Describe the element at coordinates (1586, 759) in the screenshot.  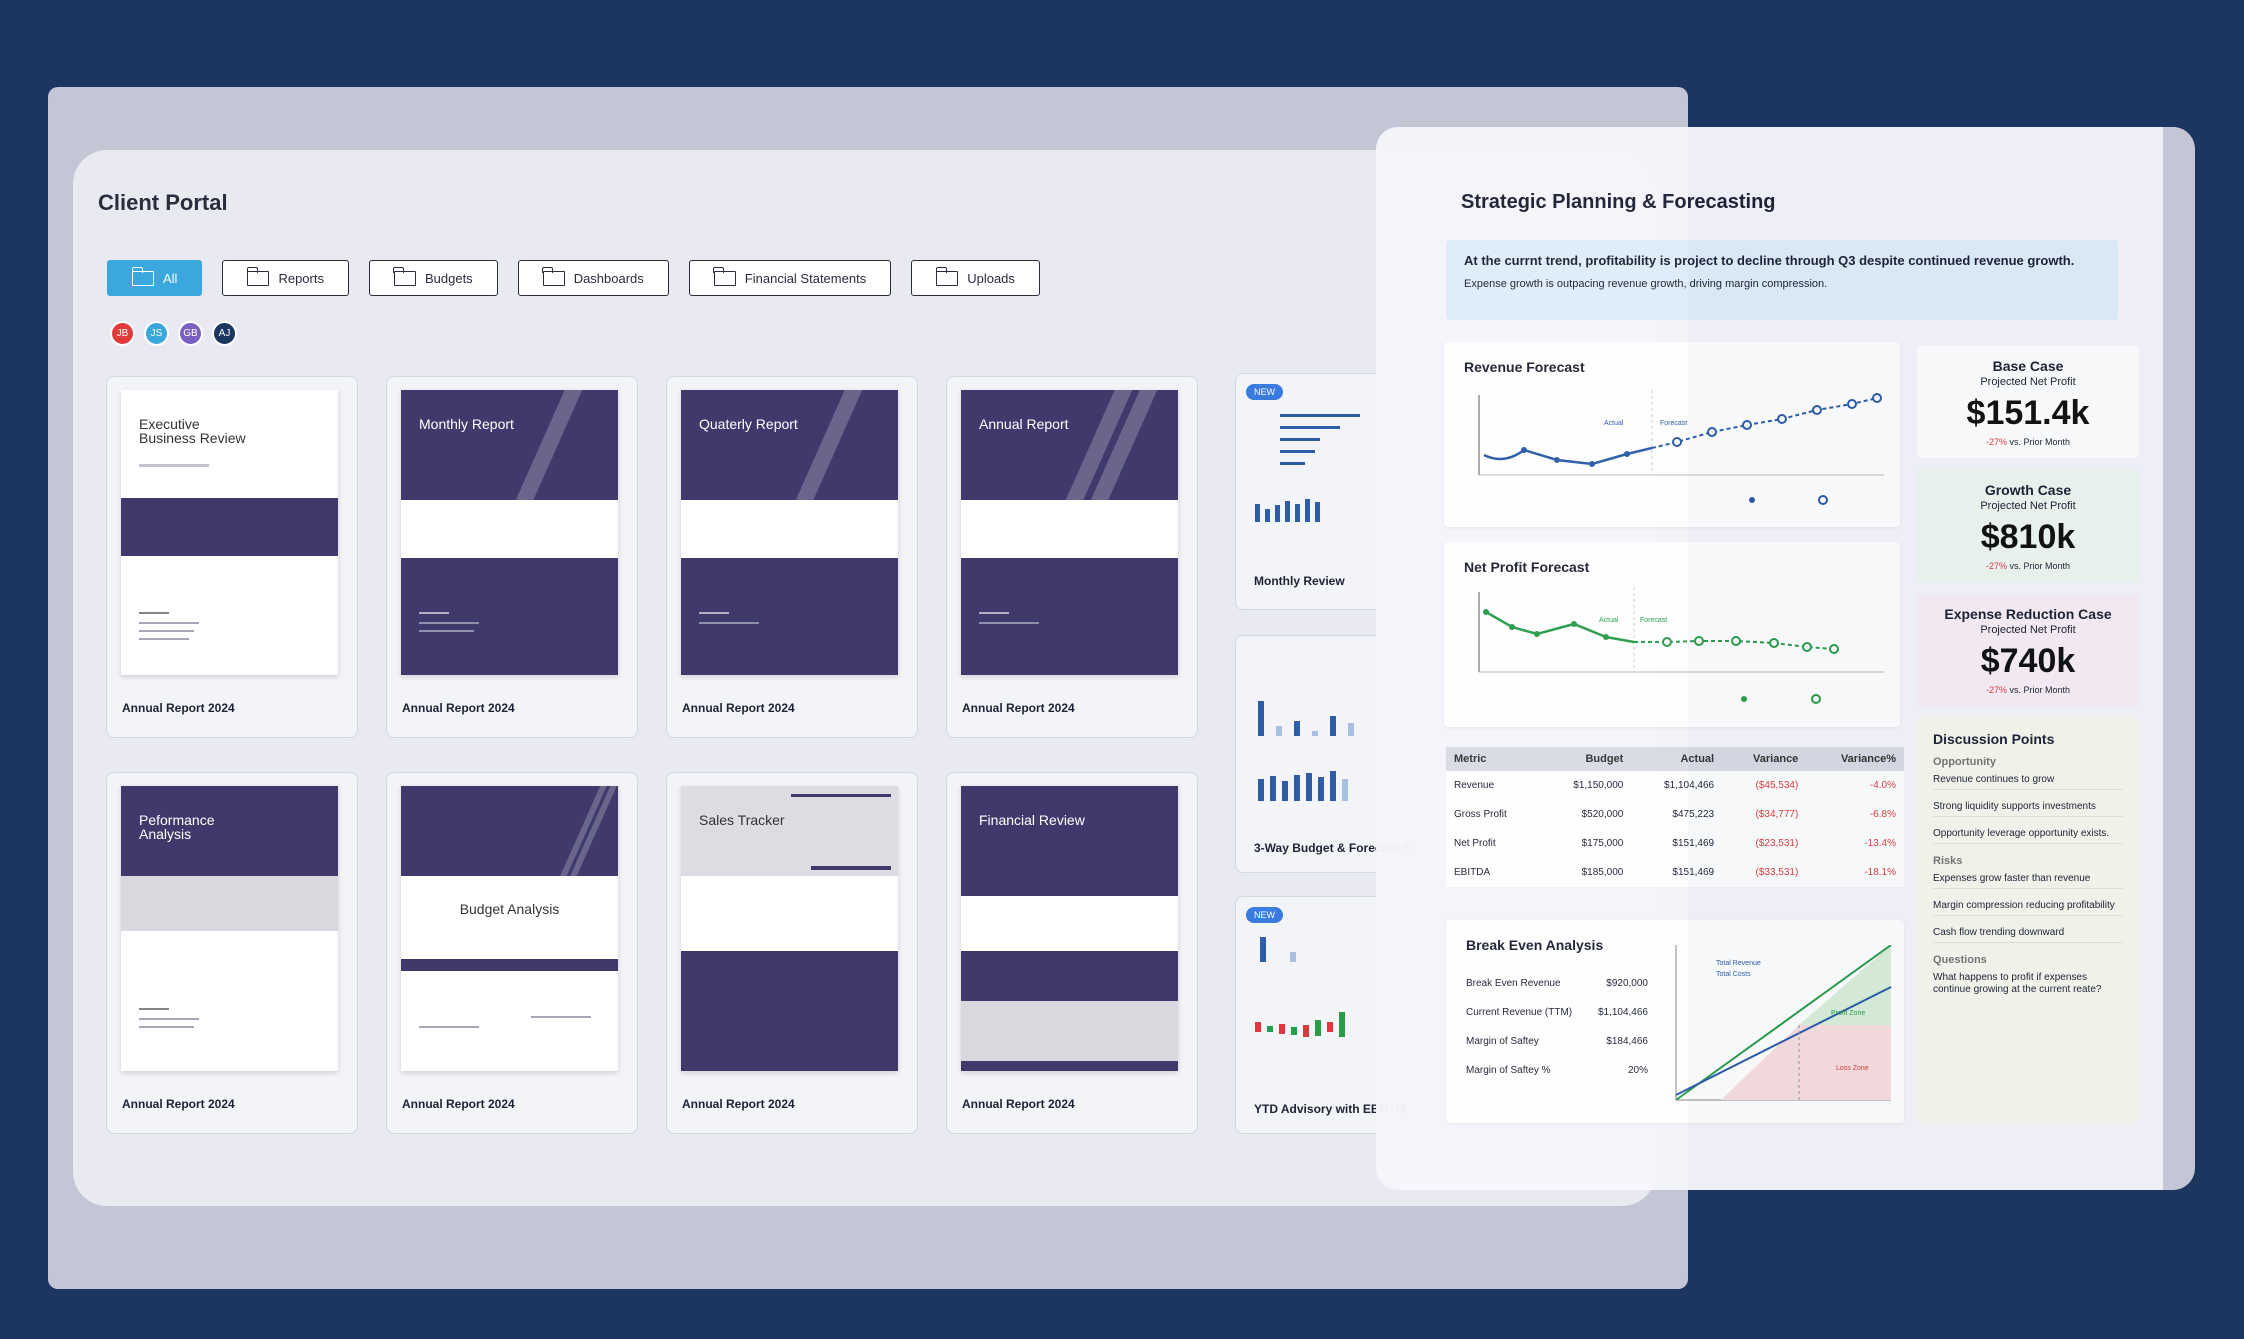
I see `col-header: Budget` at that location.